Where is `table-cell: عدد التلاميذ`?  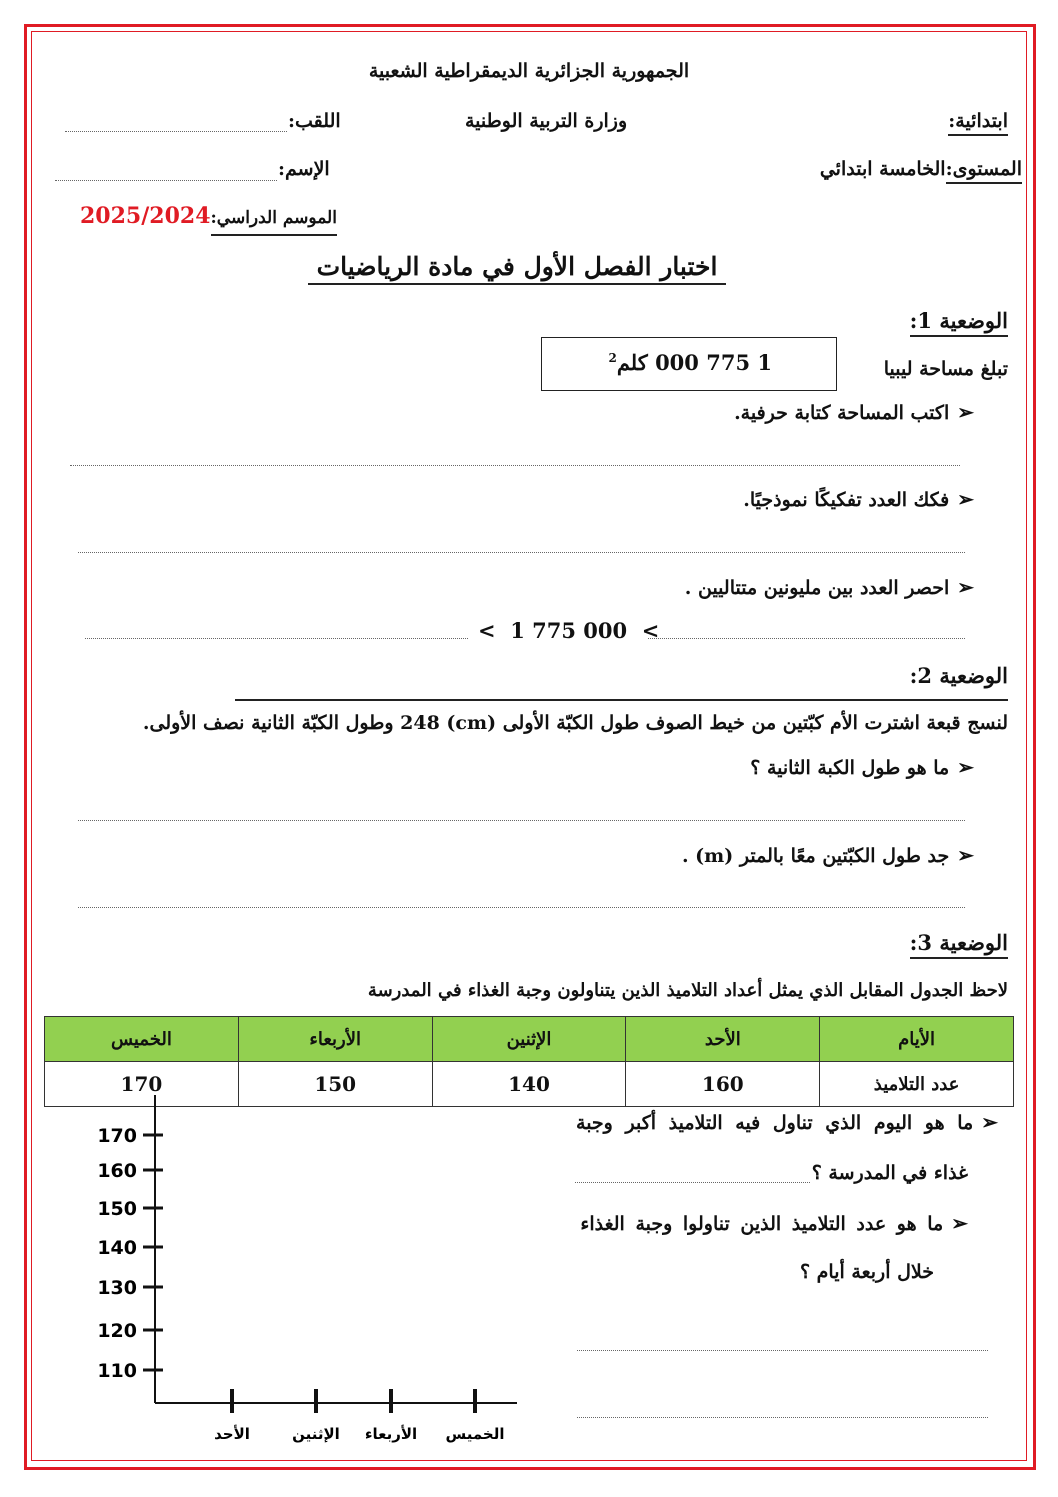
table-cell: عدد التلاميذ is located at coordinates (916, 1084).